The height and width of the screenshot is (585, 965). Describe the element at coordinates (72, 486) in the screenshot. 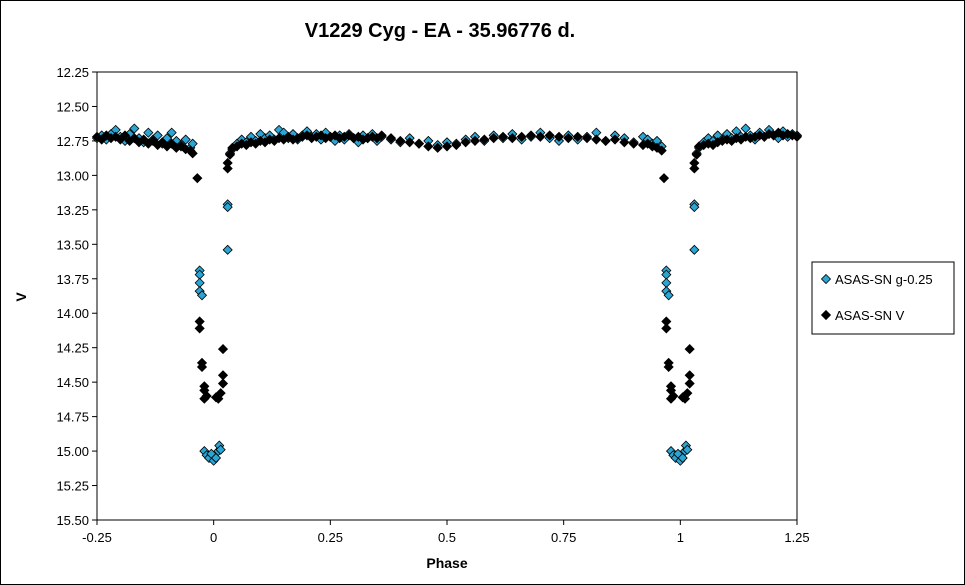

I see `y-tick-label: 15.25` at that location.